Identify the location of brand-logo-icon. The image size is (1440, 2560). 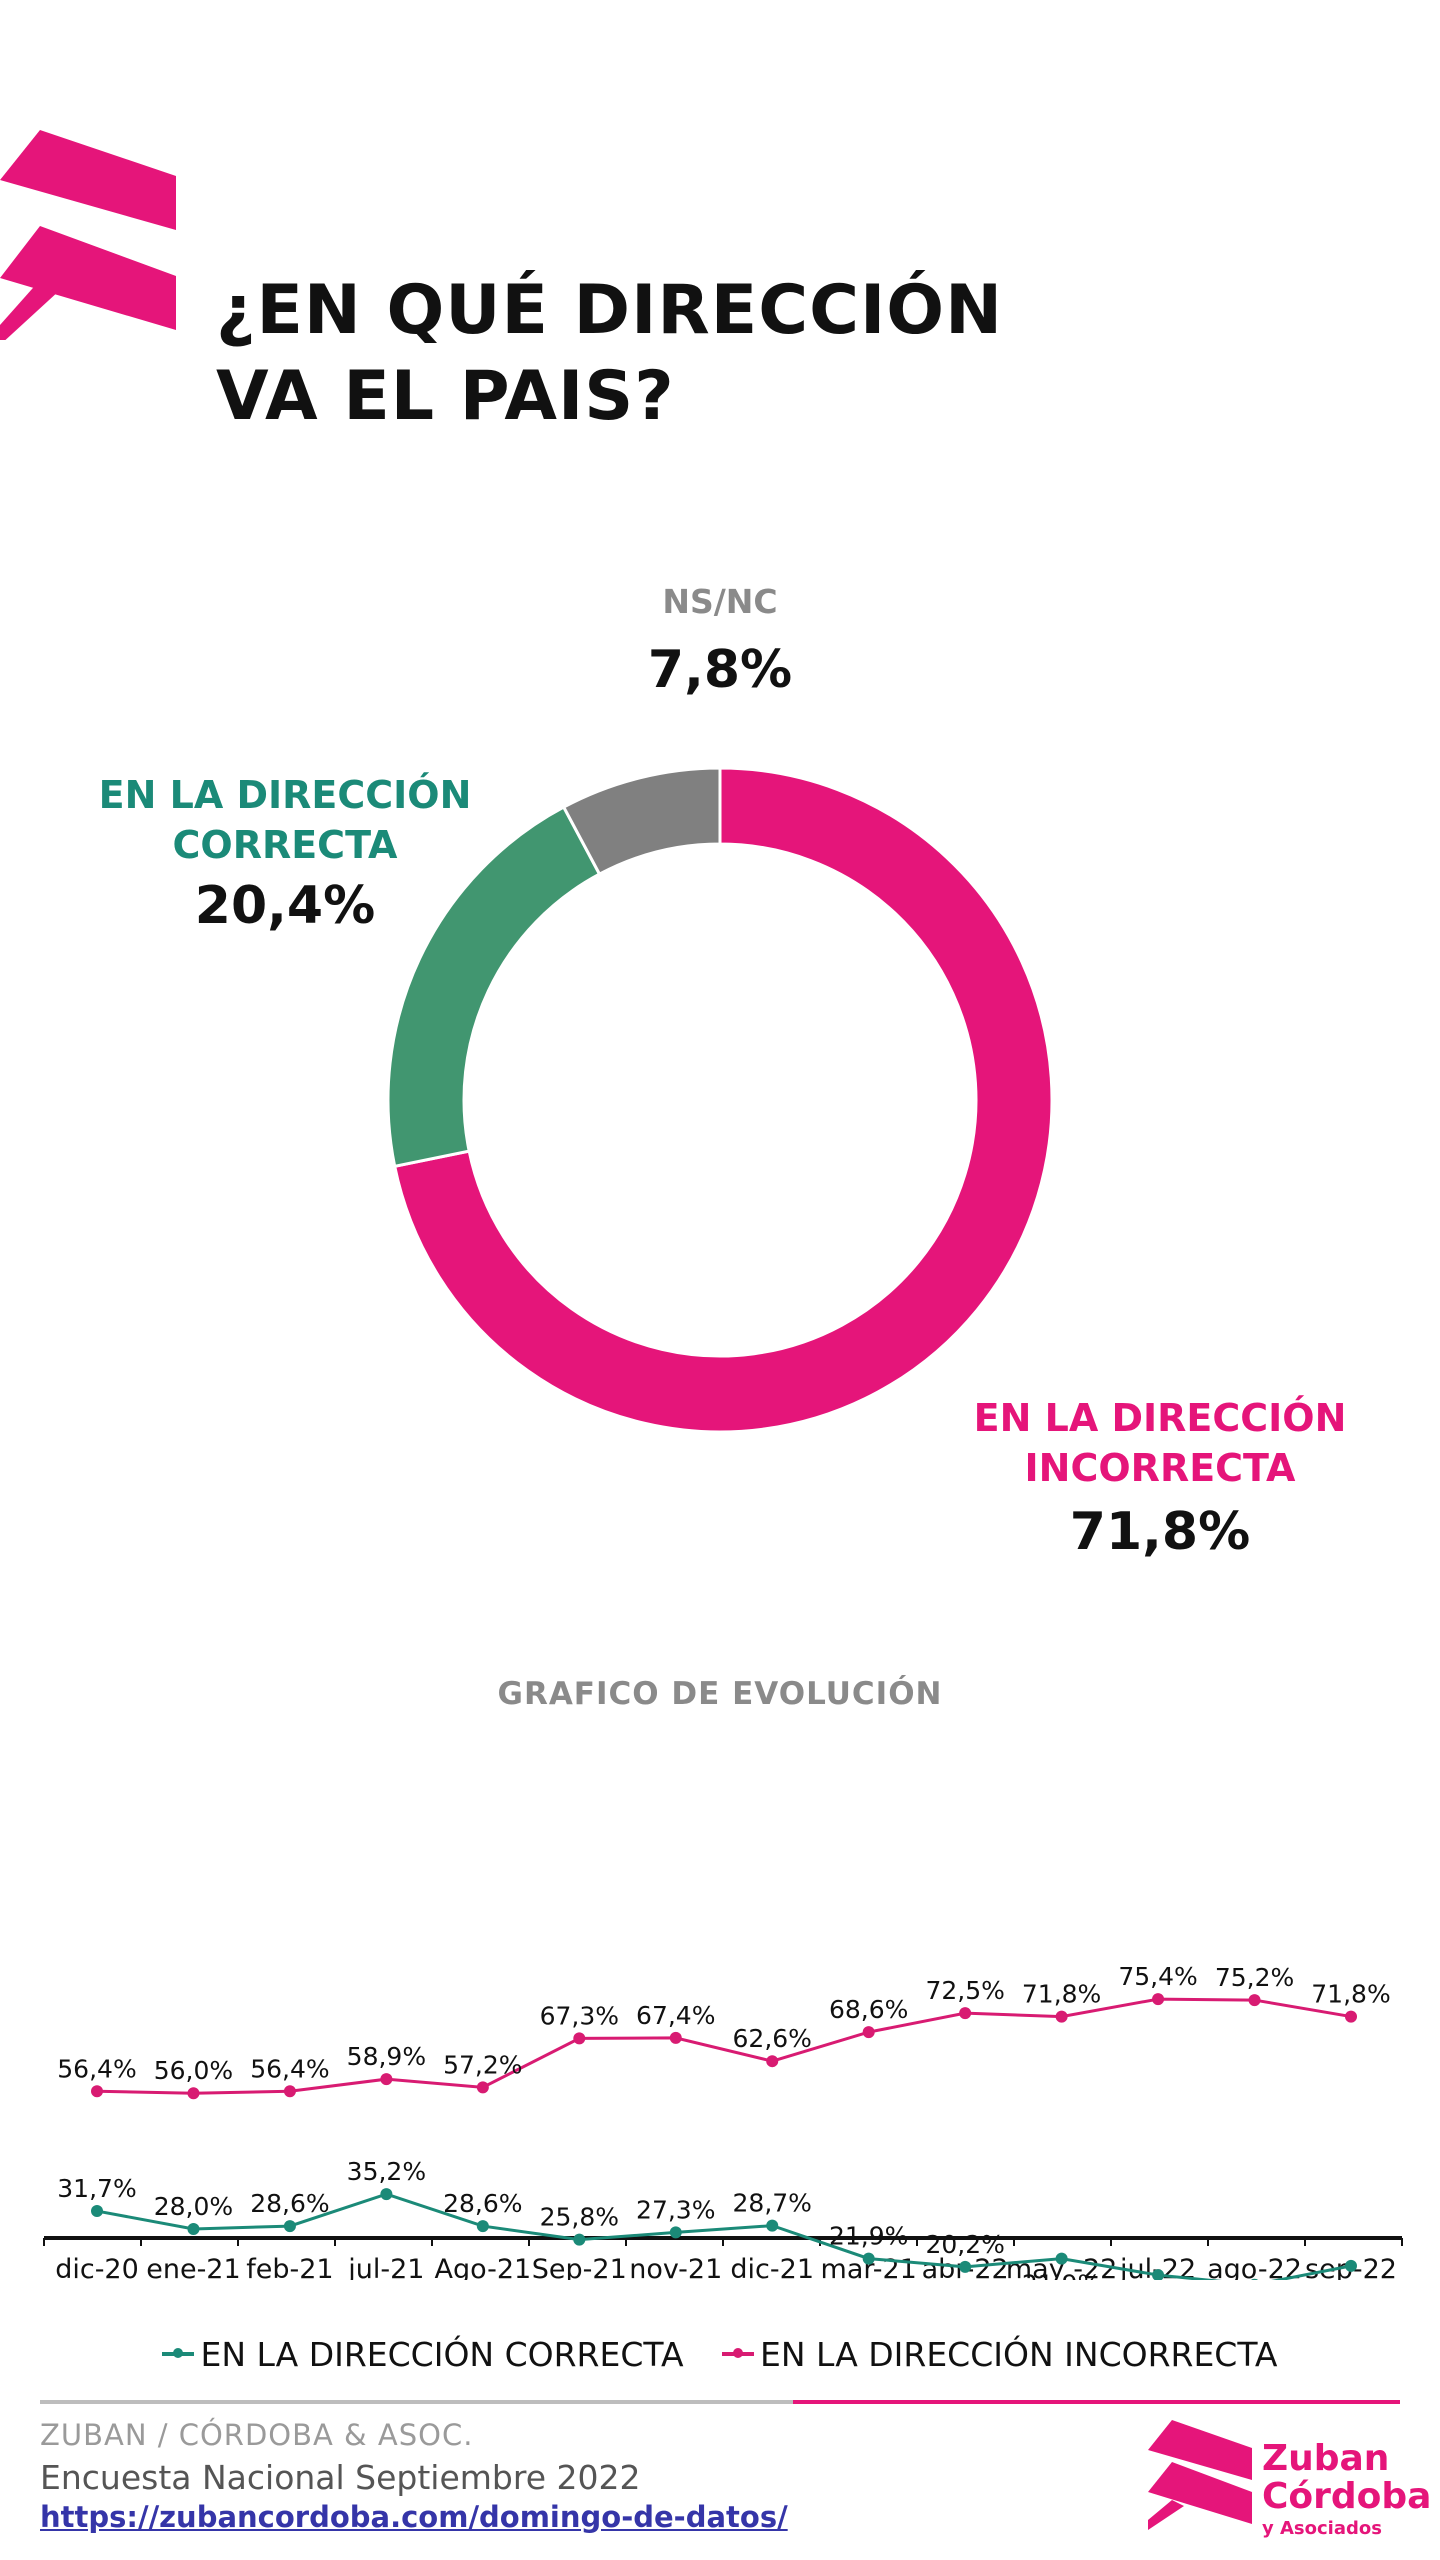
(1200, 2475).